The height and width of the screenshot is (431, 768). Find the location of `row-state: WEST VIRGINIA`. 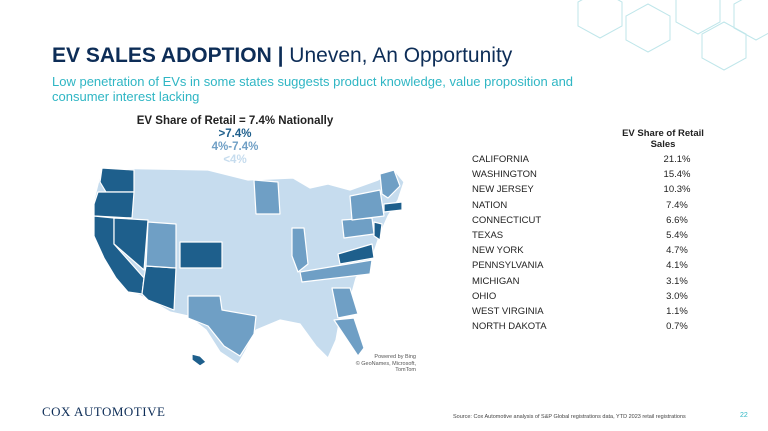

row-state: WEST VIRGINIA is located at coordinates (508, 311).